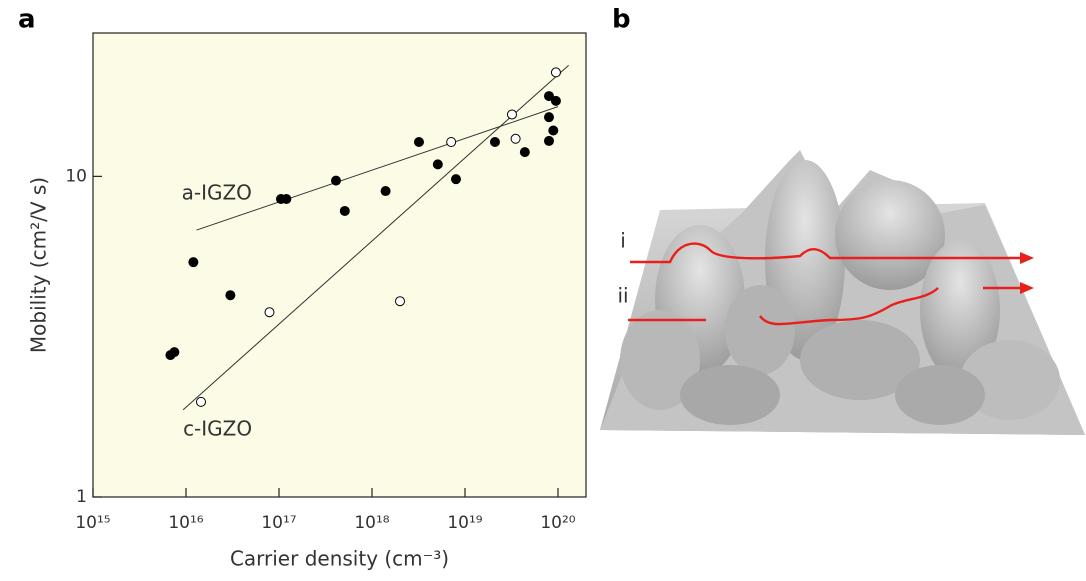 The image size is (1086, 581). What do you see at coordinates (81, 497) in the screenshot?
I see `y-tick-label: 1` at bounding box center [81, 497].